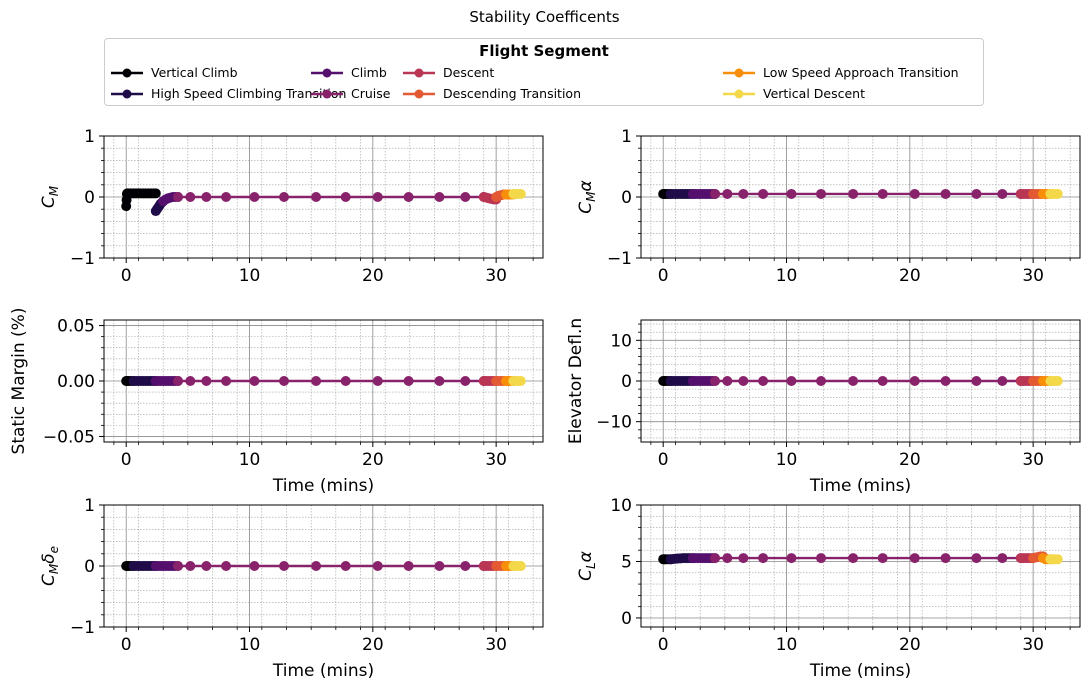  Describe the element at coordinates (587, 566) in the screenshot. I see `y-axis-label: CLα` at that location.